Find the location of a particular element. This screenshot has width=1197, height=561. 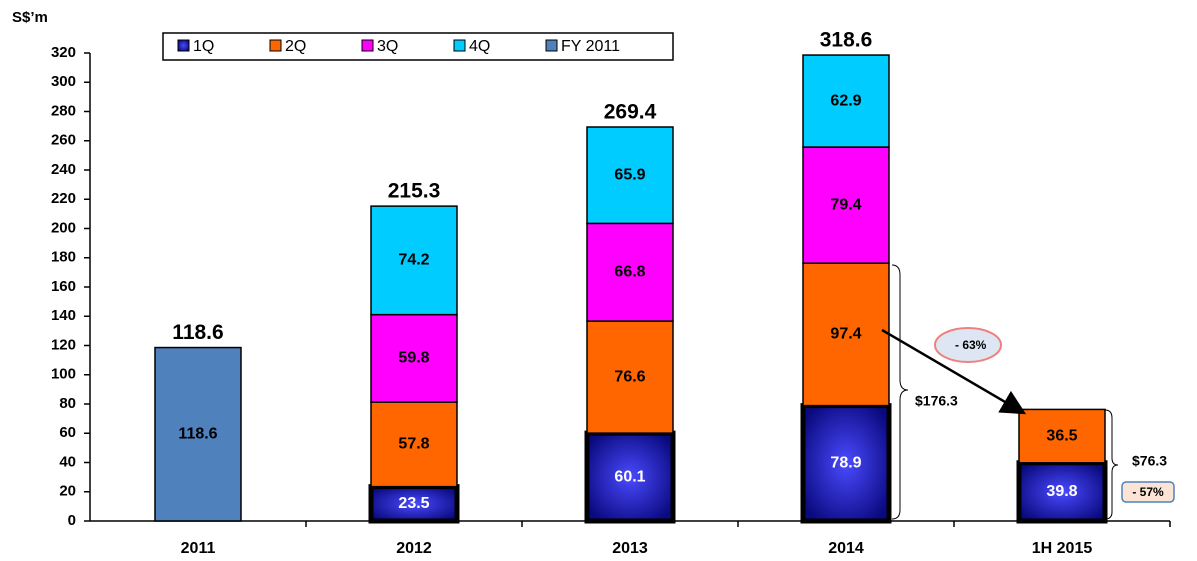

data-label: 39.8 is located at coordinates (1061, 491).